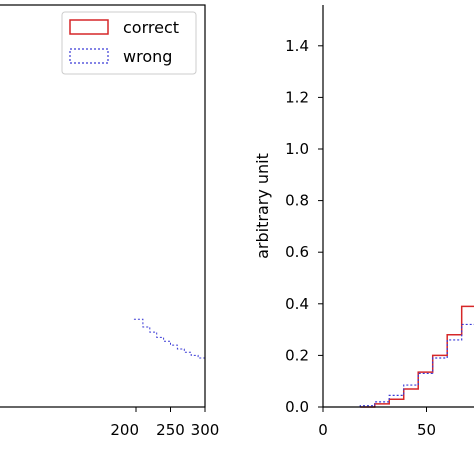  Describe the element at coordinates (426, 430) in the screenshot. I see `right-x-tick-label: 50` at that location.